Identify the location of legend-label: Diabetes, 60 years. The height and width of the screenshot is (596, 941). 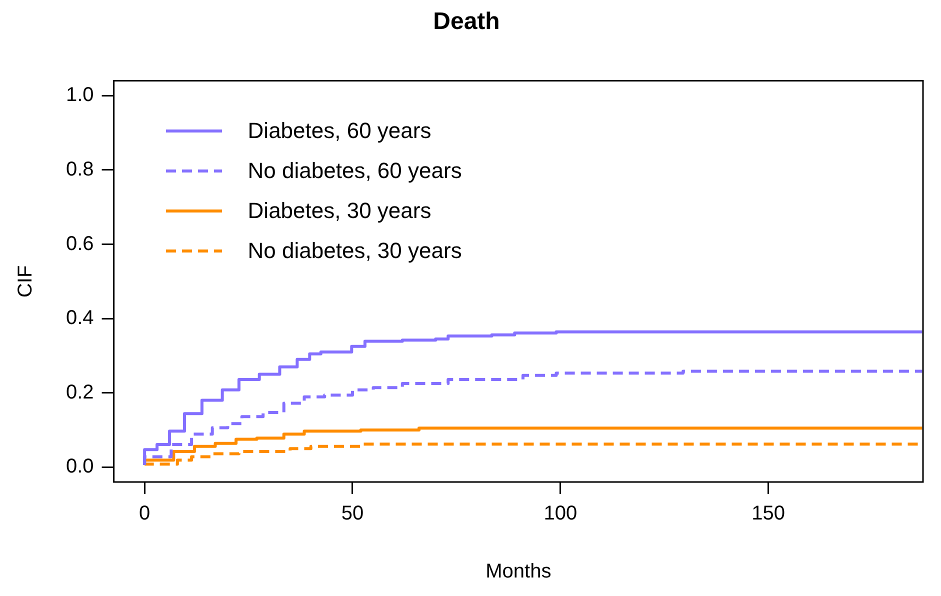
(340, 131).